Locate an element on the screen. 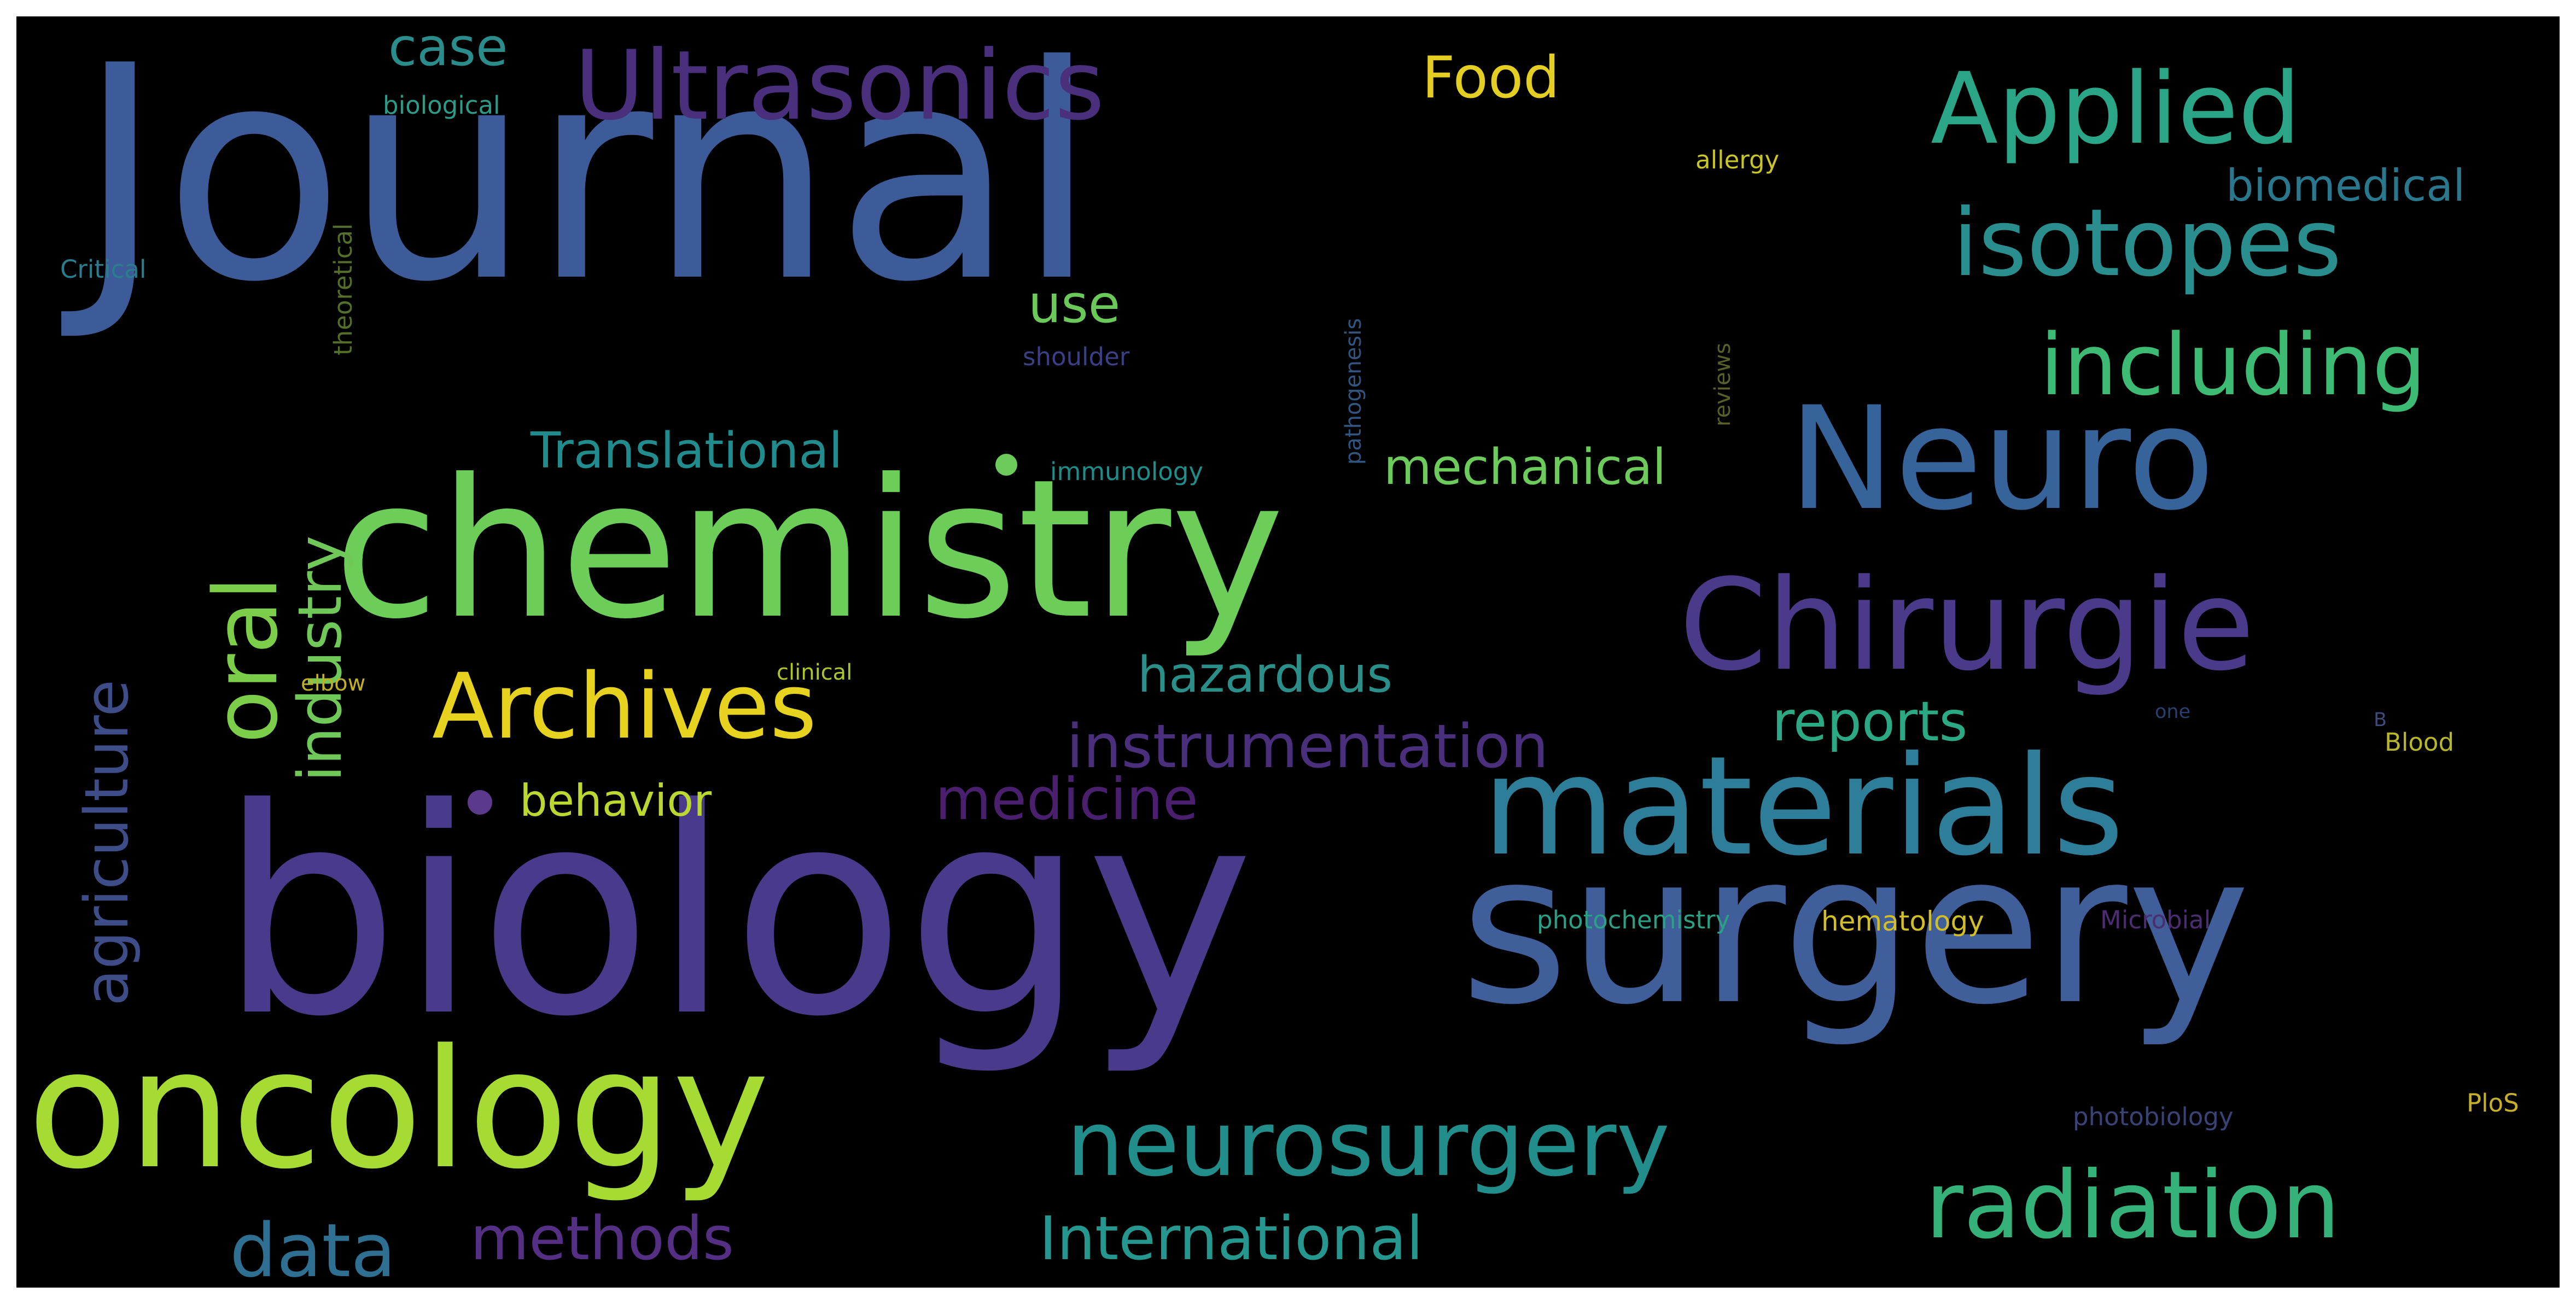 This screenshot has width=2576, height=1304. word-biological: biological is located at coordinates (441, 105).